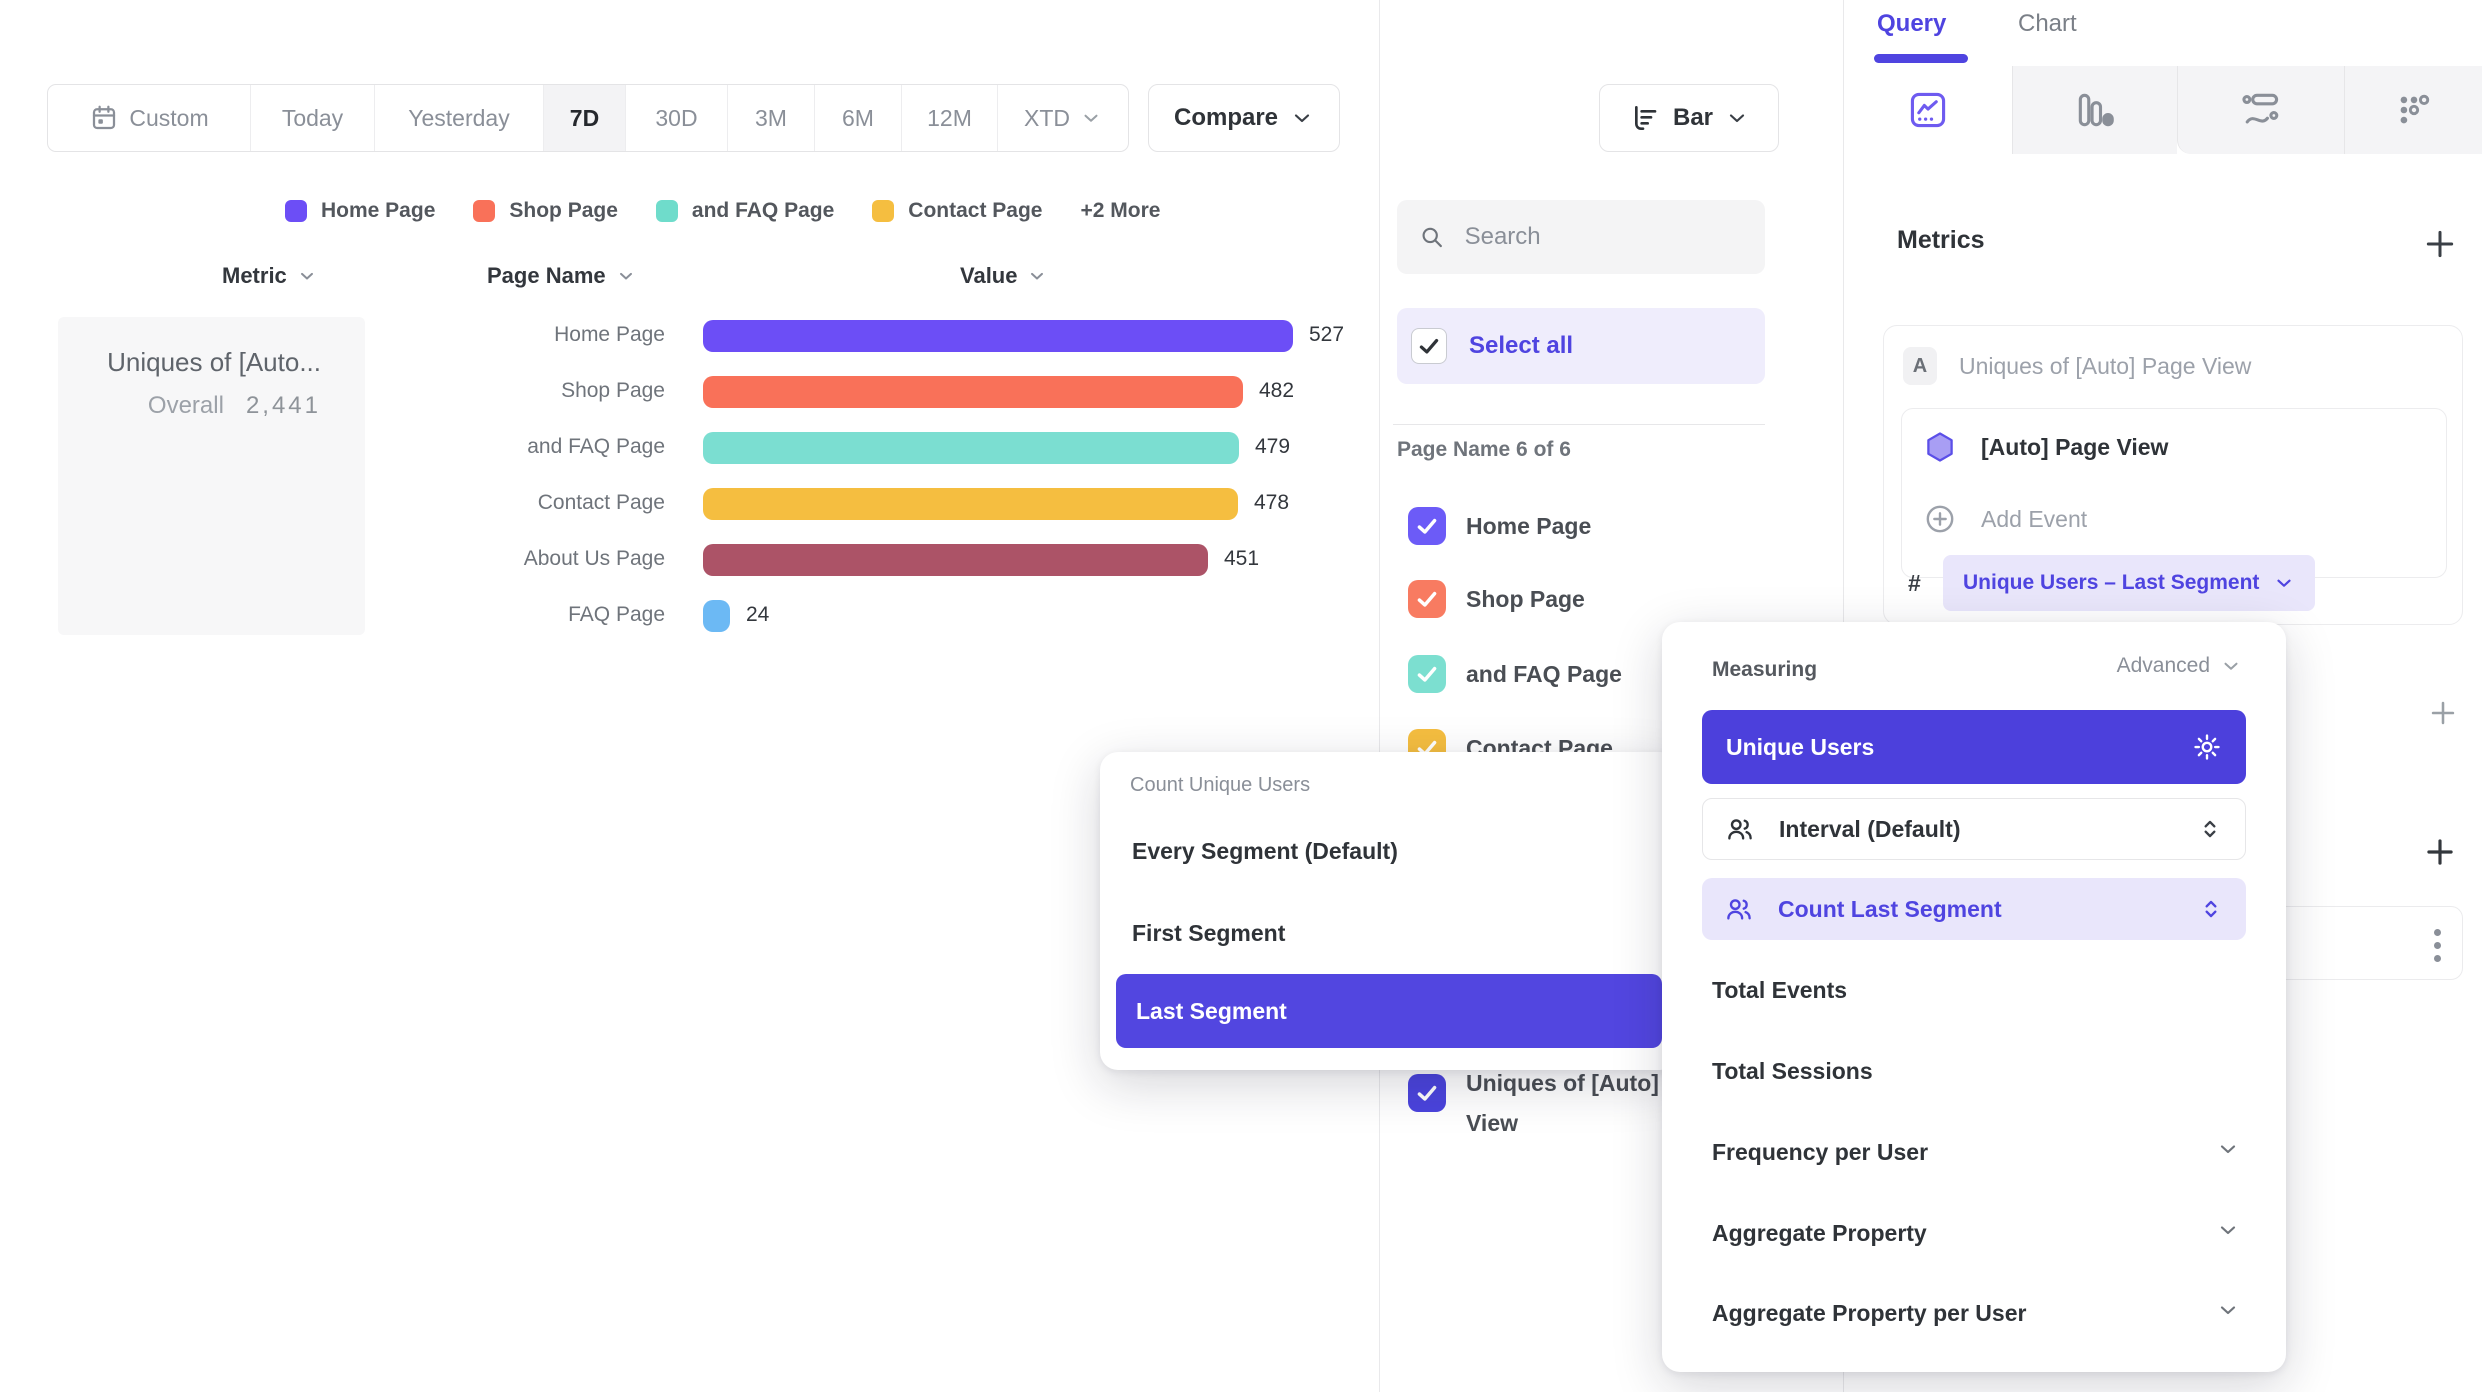  I want to click on report-tab-retention, so click(2413, 110).